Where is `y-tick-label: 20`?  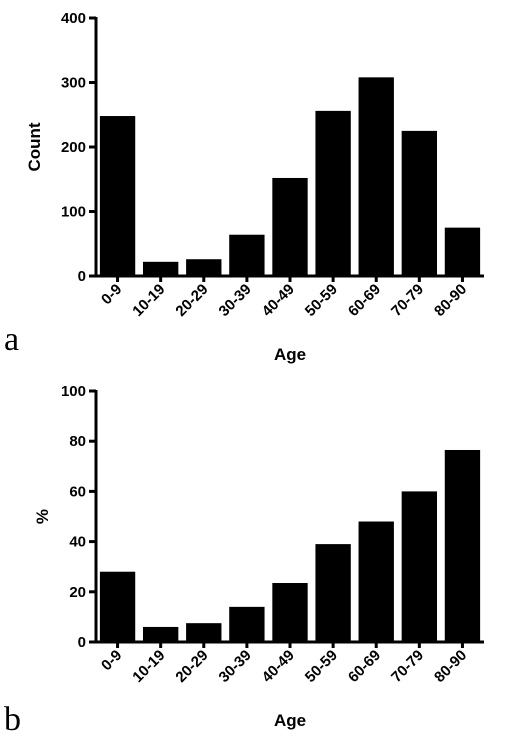 y-tick-label: 20 is located at coordinates (77, 592).